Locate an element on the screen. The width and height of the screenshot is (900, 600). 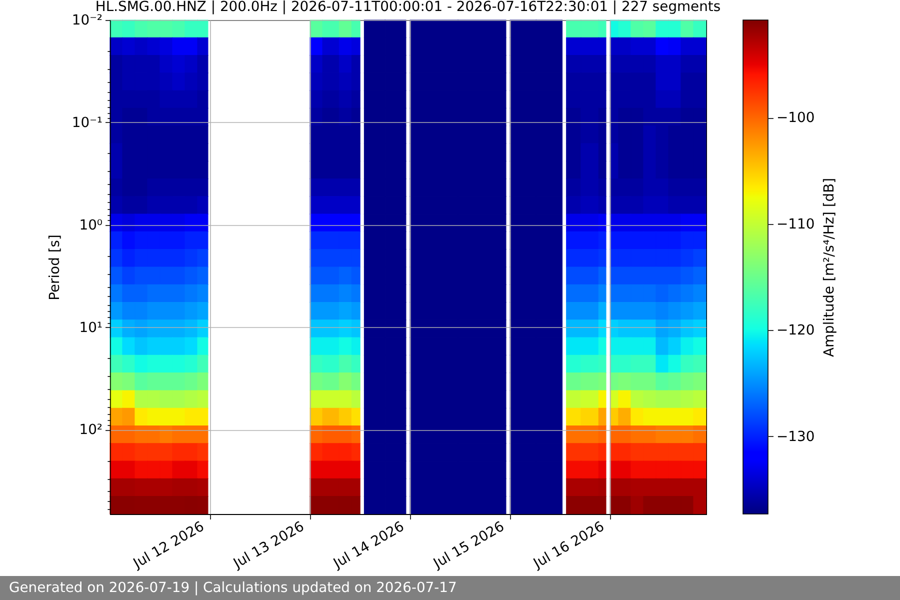
y-tick-label: 10⁻² is located at coordinates (87, 20).